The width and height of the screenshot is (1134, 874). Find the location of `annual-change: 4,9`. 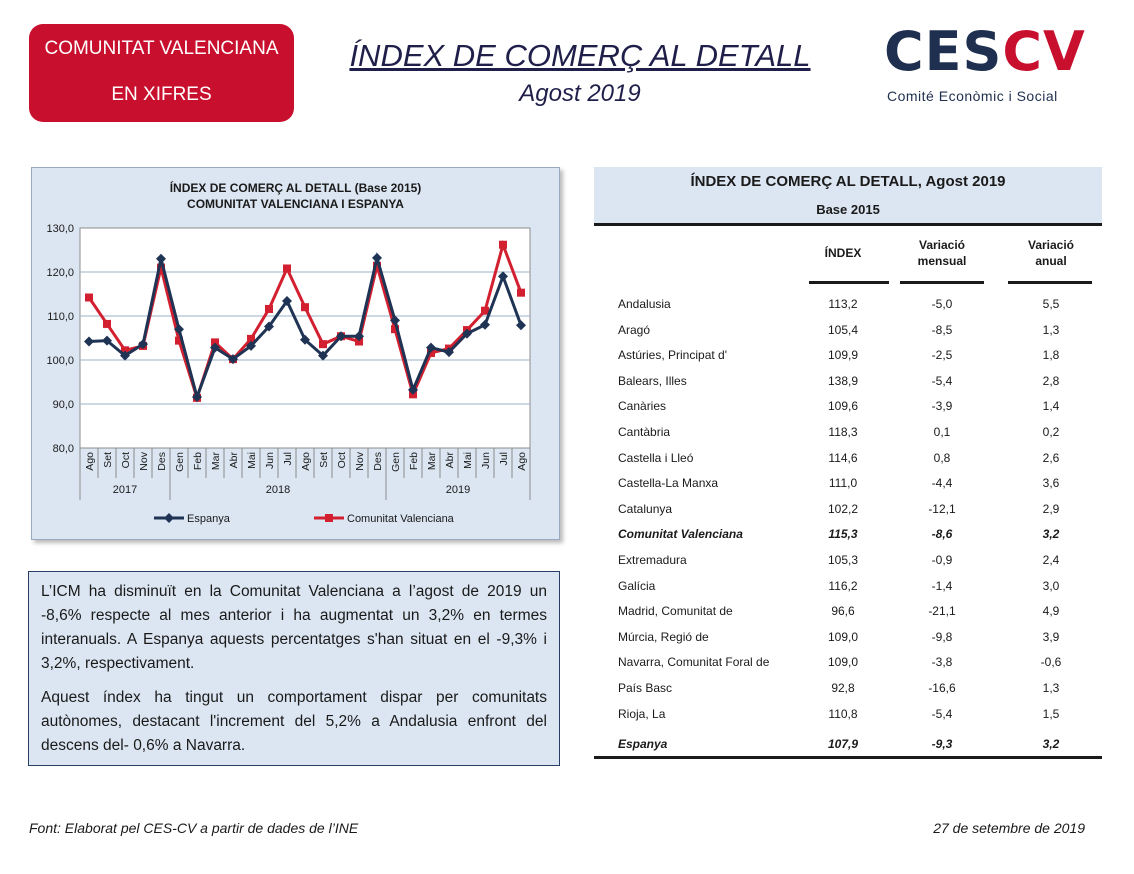

annual-change: 4,9 is located at coordinates (1051, 611).